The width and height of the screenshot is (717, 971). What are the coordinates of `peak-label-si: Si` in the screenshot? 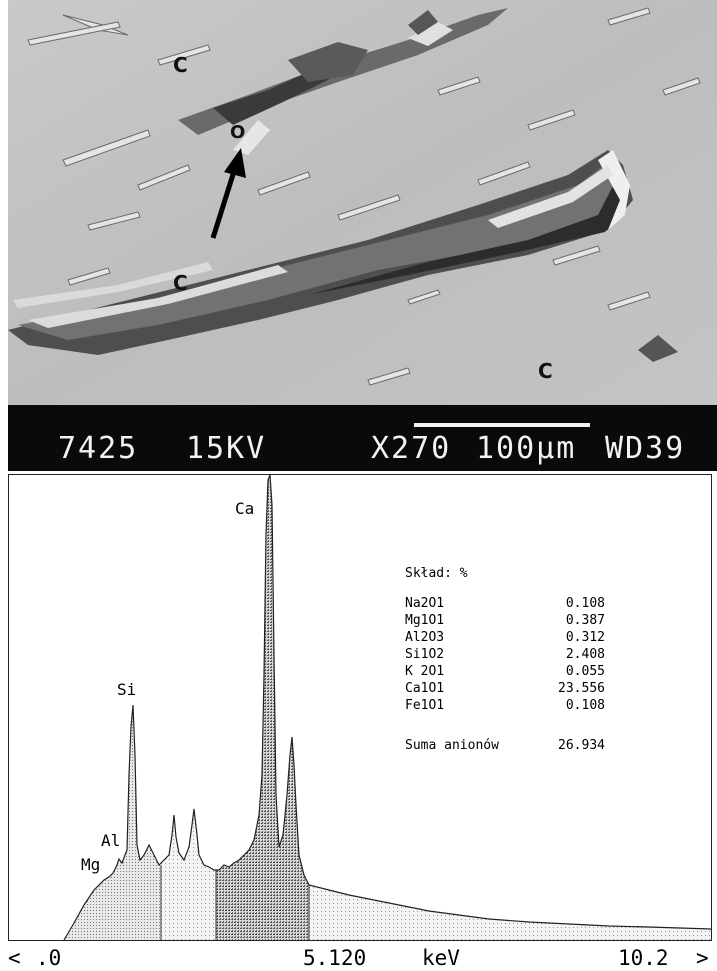 It's located at (127, 689).